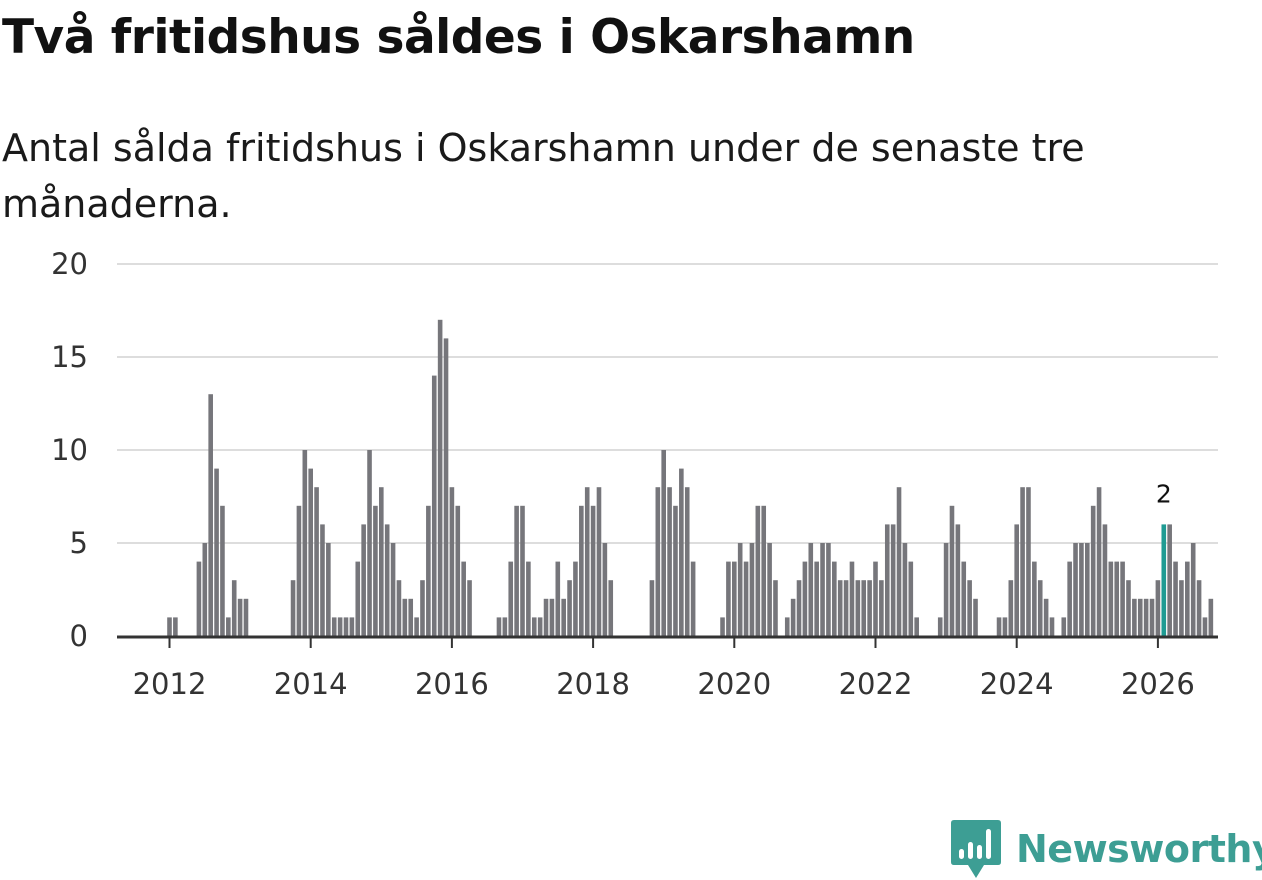  I want to click on x-tick-label: 2018, so click(593, 684).